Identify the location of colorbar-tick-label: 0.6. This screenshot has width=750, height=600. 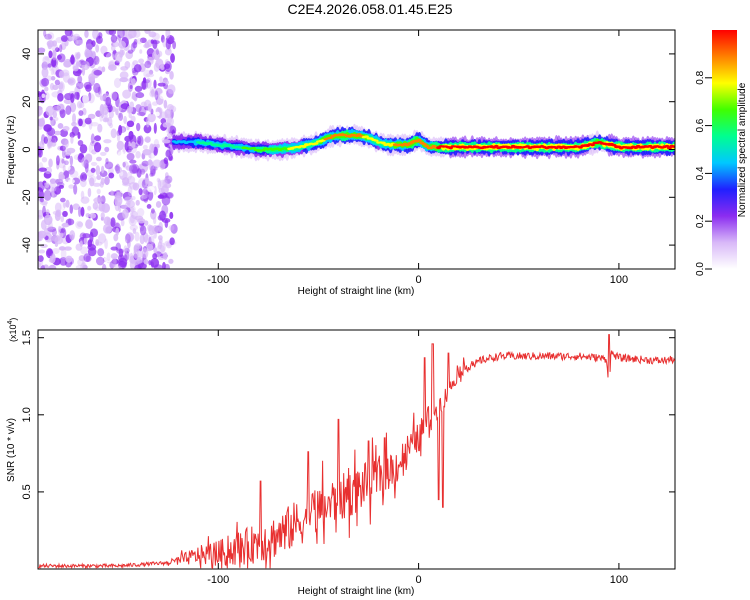
(700, 125).